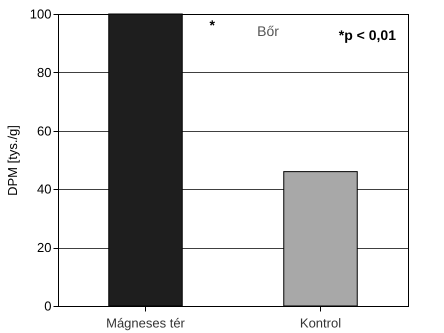 Image resolution: width=444 pixels, height=333 pixels. What do you see at coordinates (44, 189) in the screenshot?
I see `y-tick-label: 40` at bounding box center [44, 189].